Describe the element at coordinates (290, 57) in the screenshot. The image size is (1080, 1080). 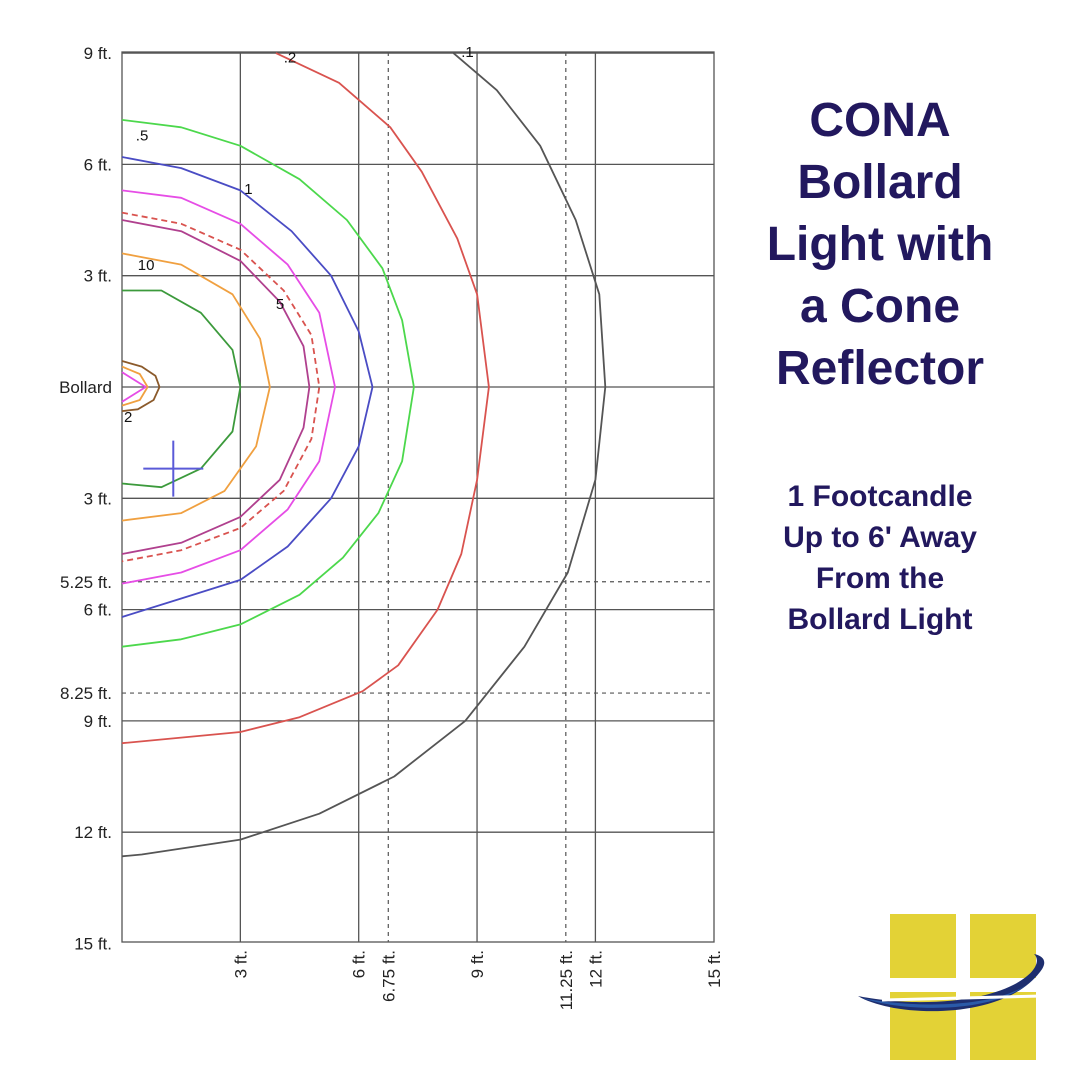
I see `contour-label: .2` at that location.